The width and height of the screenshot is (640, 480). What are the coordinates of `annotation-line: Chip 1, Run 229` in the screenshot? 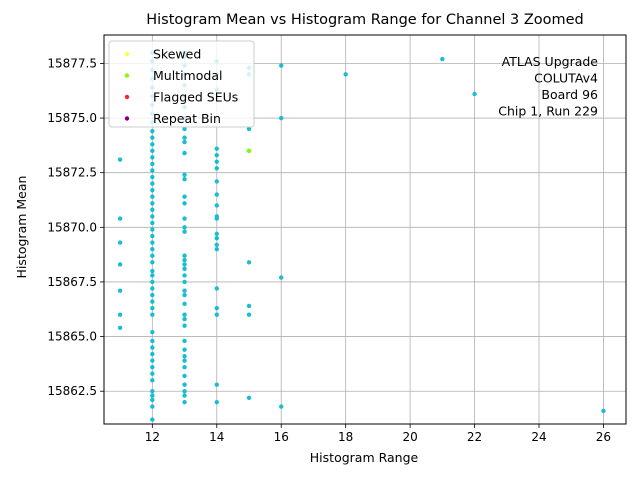 It's located at (548, 111).